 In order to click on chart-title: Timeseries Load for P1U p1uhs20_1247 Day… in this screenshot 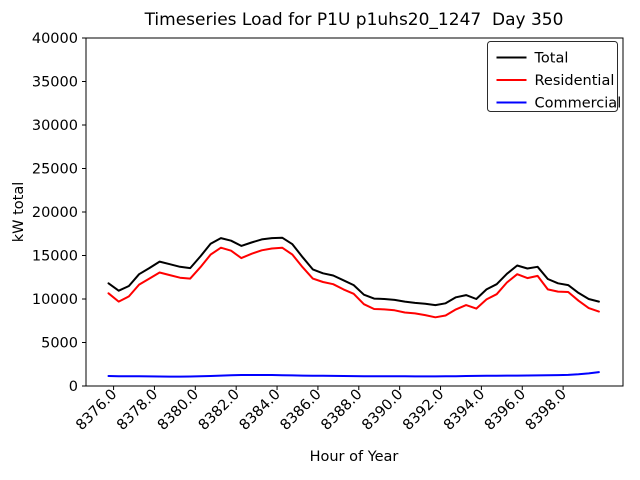, I will do `click(354, 20)`.